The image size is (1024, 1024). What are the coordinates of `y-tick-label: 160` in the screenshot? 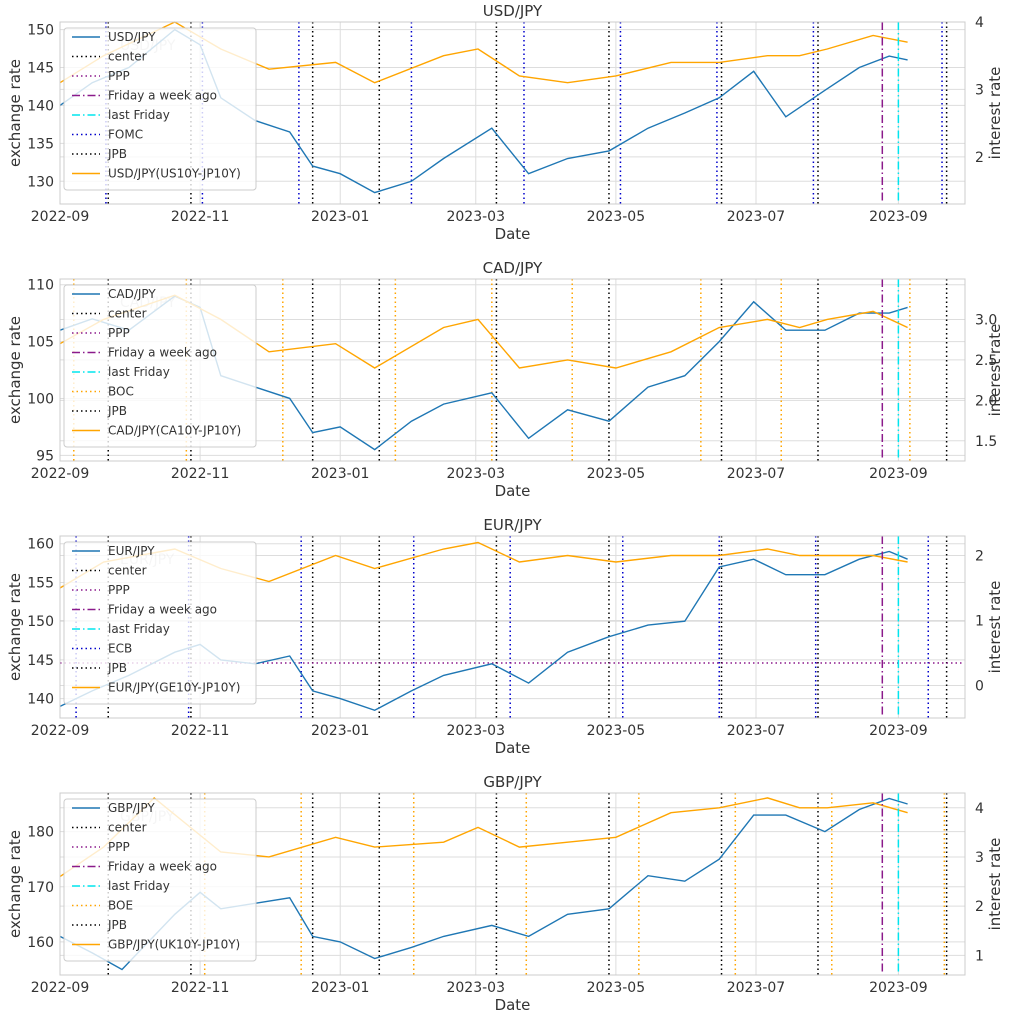 It's located at (40, 943).